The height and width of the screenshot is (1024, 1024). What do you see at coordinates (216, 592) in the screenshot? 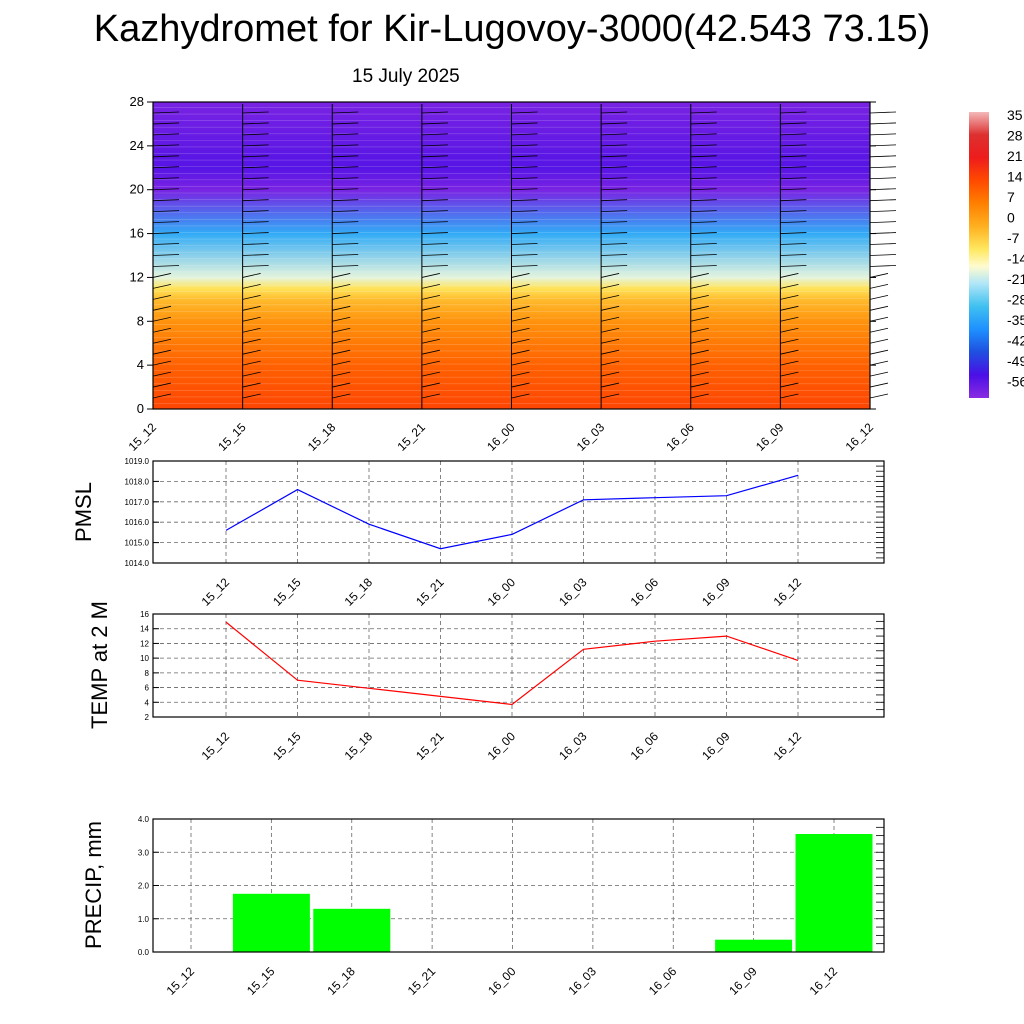
I see `x-tick-label: 15_12` at bounding box center [216, 592].